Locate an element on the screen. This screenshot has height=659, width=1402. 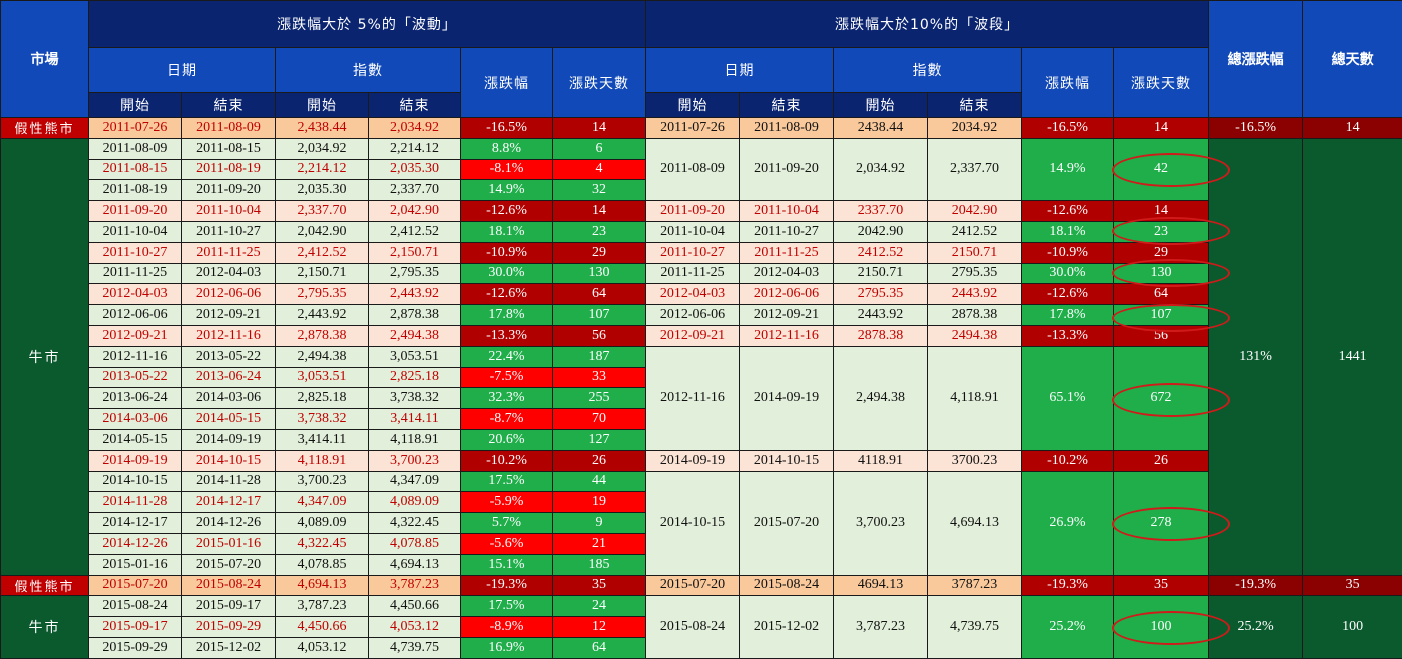
wave-idx-start: 2337.70 is located at coordinates (881, 211).